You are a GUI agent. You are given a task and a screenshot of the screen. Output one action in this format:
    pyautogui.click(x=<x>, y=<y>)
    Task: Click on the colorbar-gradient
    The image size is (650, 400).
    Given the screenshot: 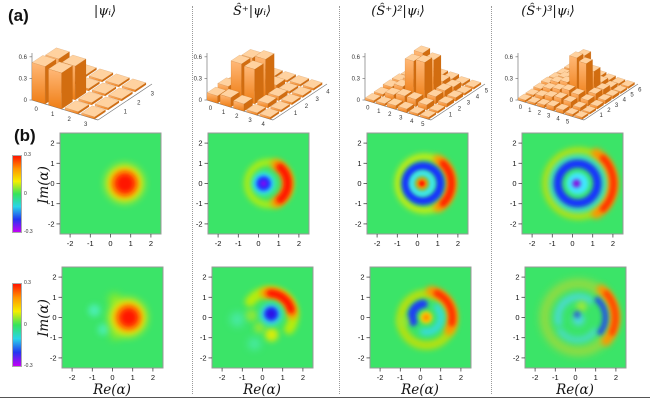 What is the action you would take?
    pyautogui.click(x=17, y=325)
    